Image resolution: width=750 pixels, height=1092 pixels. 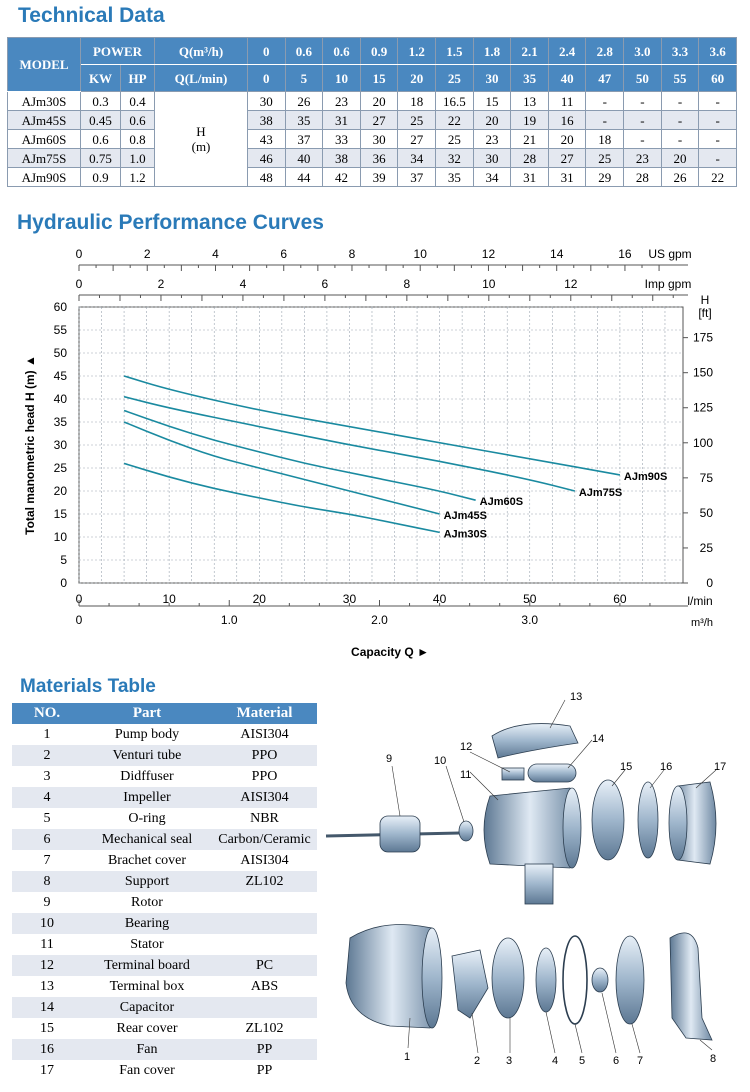 I want to click on series-label-ajm45s: AJm45S, so click(x=465, y=516).